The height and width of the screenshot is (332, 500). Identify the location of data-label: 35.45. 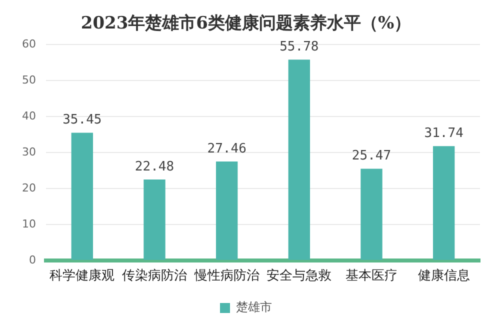
(82, 120).